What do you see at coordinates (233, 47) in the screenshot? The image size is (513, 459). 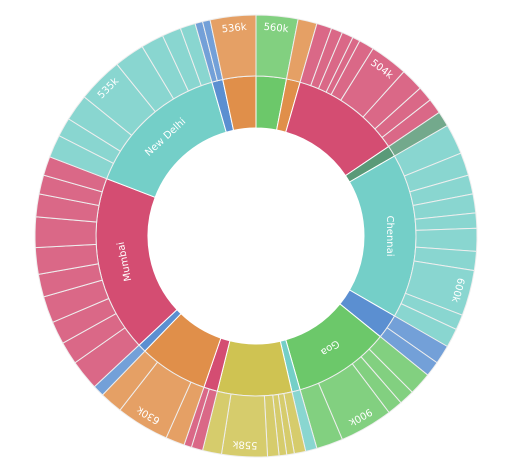 I see `outer-segment` at bounding box center [233, 47].